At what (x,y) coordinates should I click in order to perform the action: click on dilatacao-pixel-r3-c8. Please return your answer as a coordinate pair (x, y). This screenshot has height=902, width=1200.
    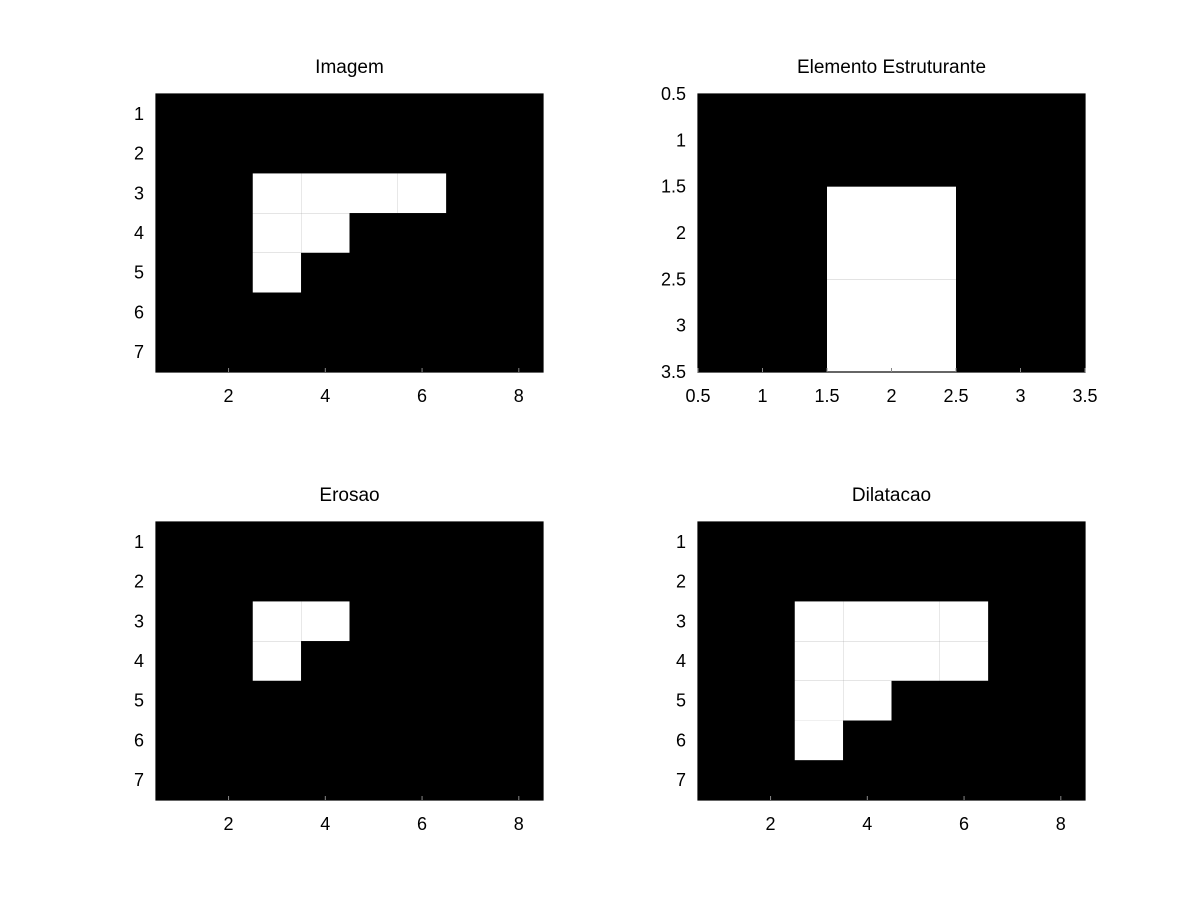
    Looking at the image, I should click on (1060, 621).